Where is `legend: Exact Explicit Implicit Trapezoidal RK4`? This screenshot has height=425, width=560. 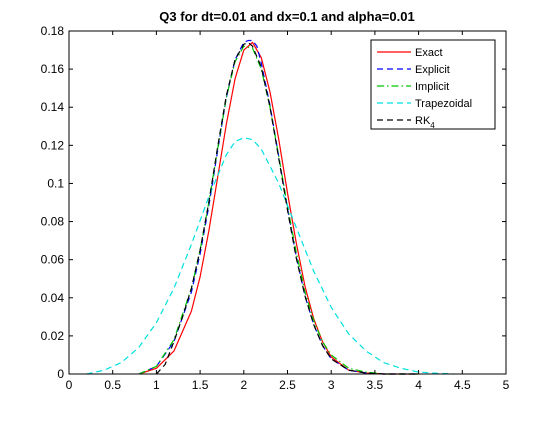 legend: Exact Explicit Implicit Trapezoidal RK4 is located at coordinates (433, 84).